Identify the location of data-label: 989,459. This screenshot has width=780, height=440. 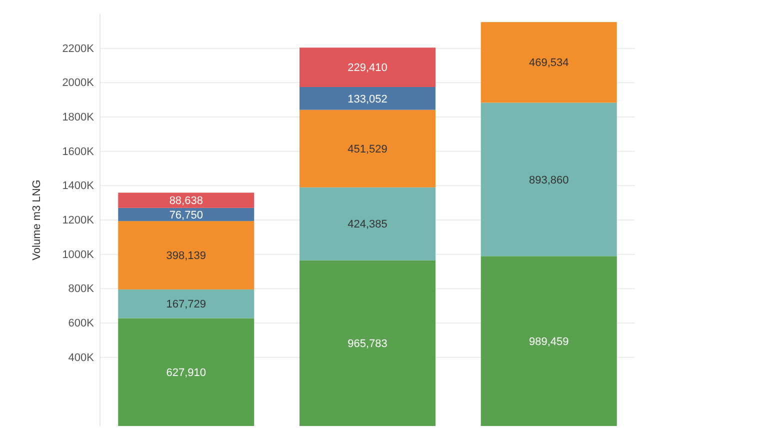
(548, 342).